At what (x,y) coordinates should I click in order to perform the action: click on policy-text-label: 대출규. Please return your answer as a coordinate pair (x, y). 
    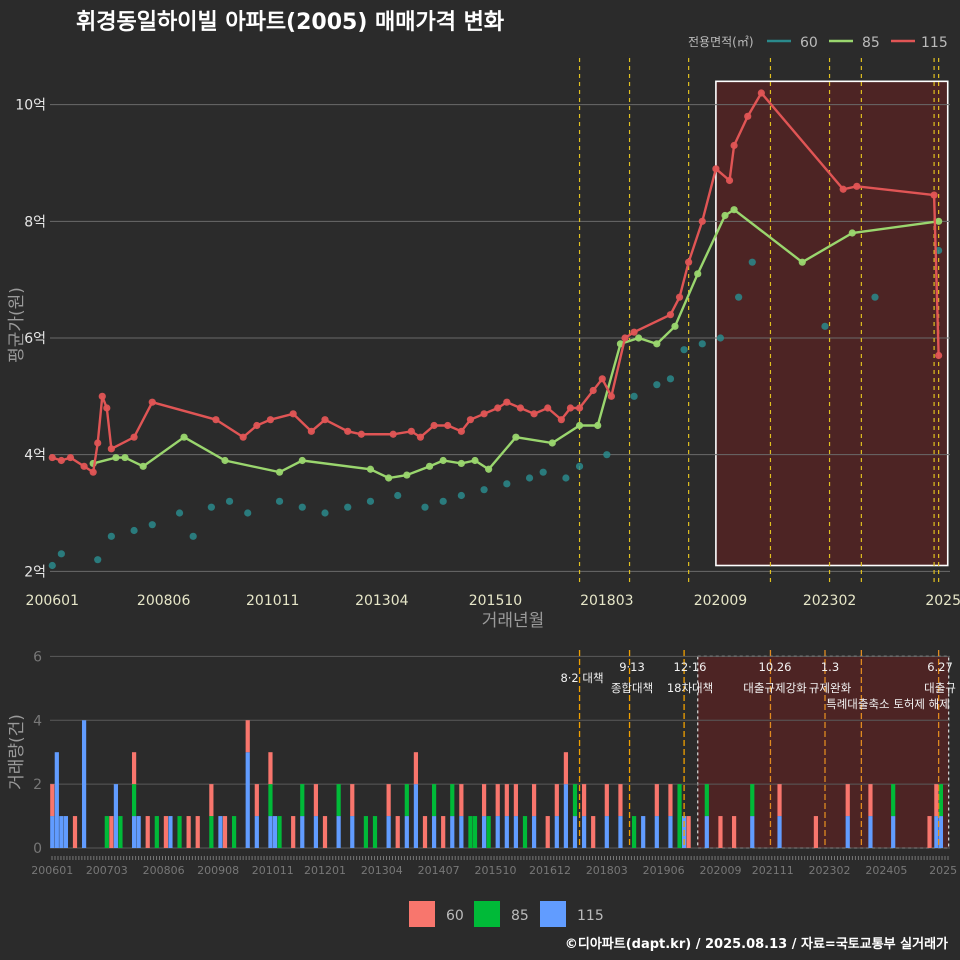
    Looking at the image, I should click on (940, 688).